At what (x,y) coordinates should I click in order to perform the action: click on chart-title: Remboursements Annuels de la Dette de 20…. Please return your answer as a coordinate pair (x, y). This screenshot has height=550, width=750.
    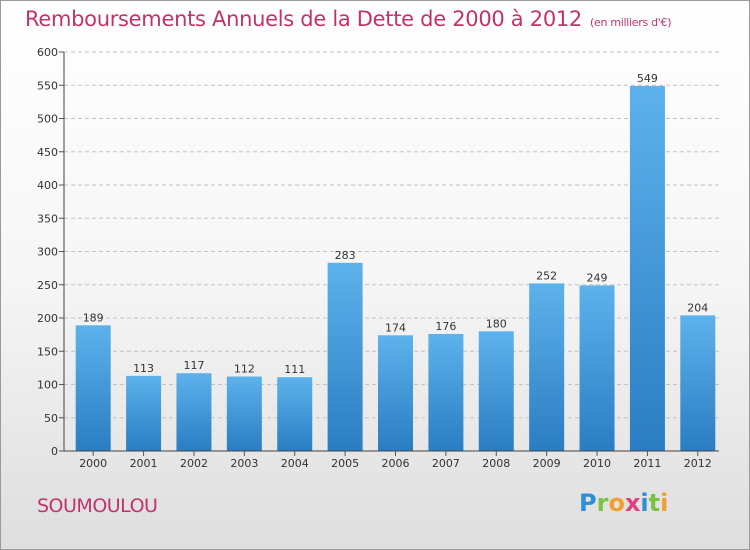
    Looking at the image, I should click on (348, 19).